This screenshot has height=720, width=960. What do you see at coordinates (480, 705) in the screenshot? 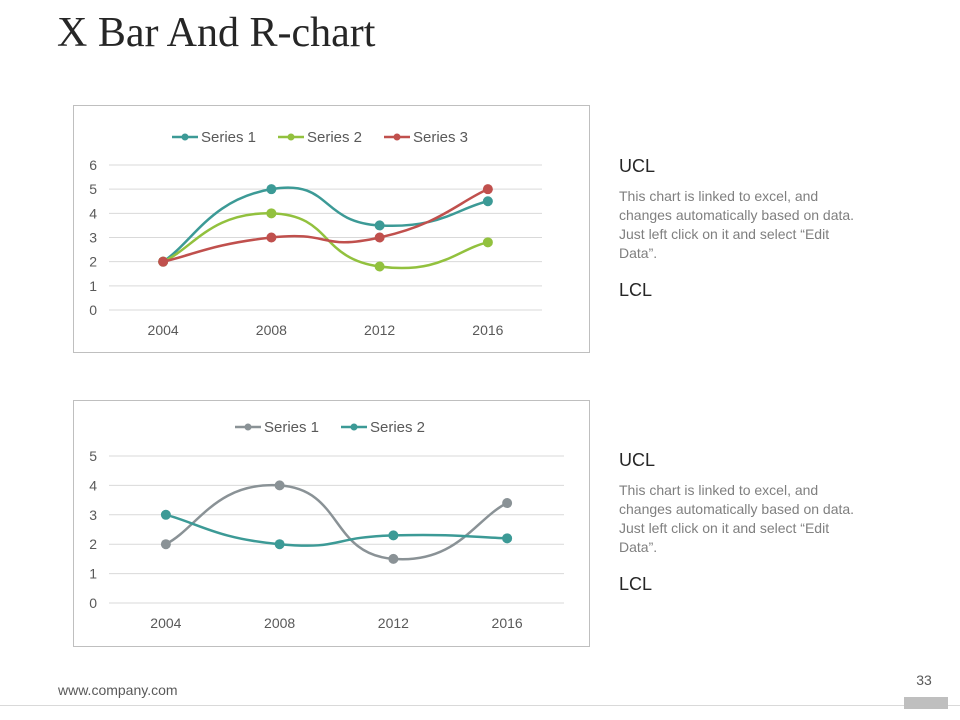
I see `footer-divider` at bounding box center [480, 705].